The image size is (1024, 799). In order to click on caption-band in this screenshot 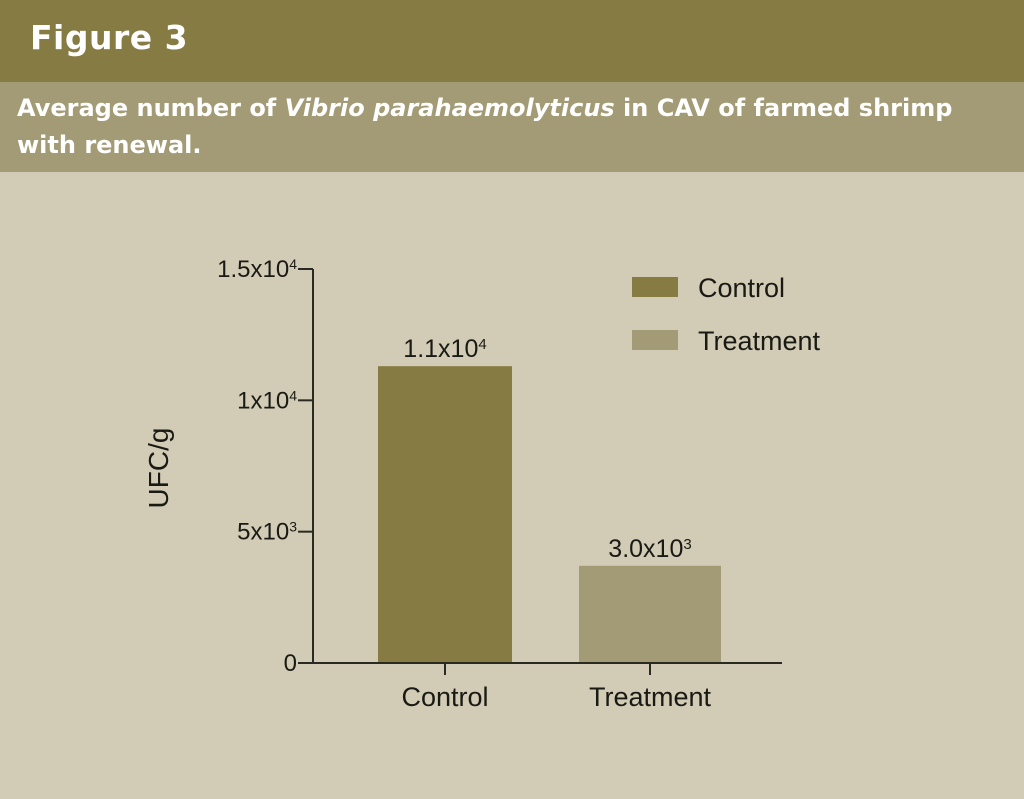, I will do `click(512, 127)`.